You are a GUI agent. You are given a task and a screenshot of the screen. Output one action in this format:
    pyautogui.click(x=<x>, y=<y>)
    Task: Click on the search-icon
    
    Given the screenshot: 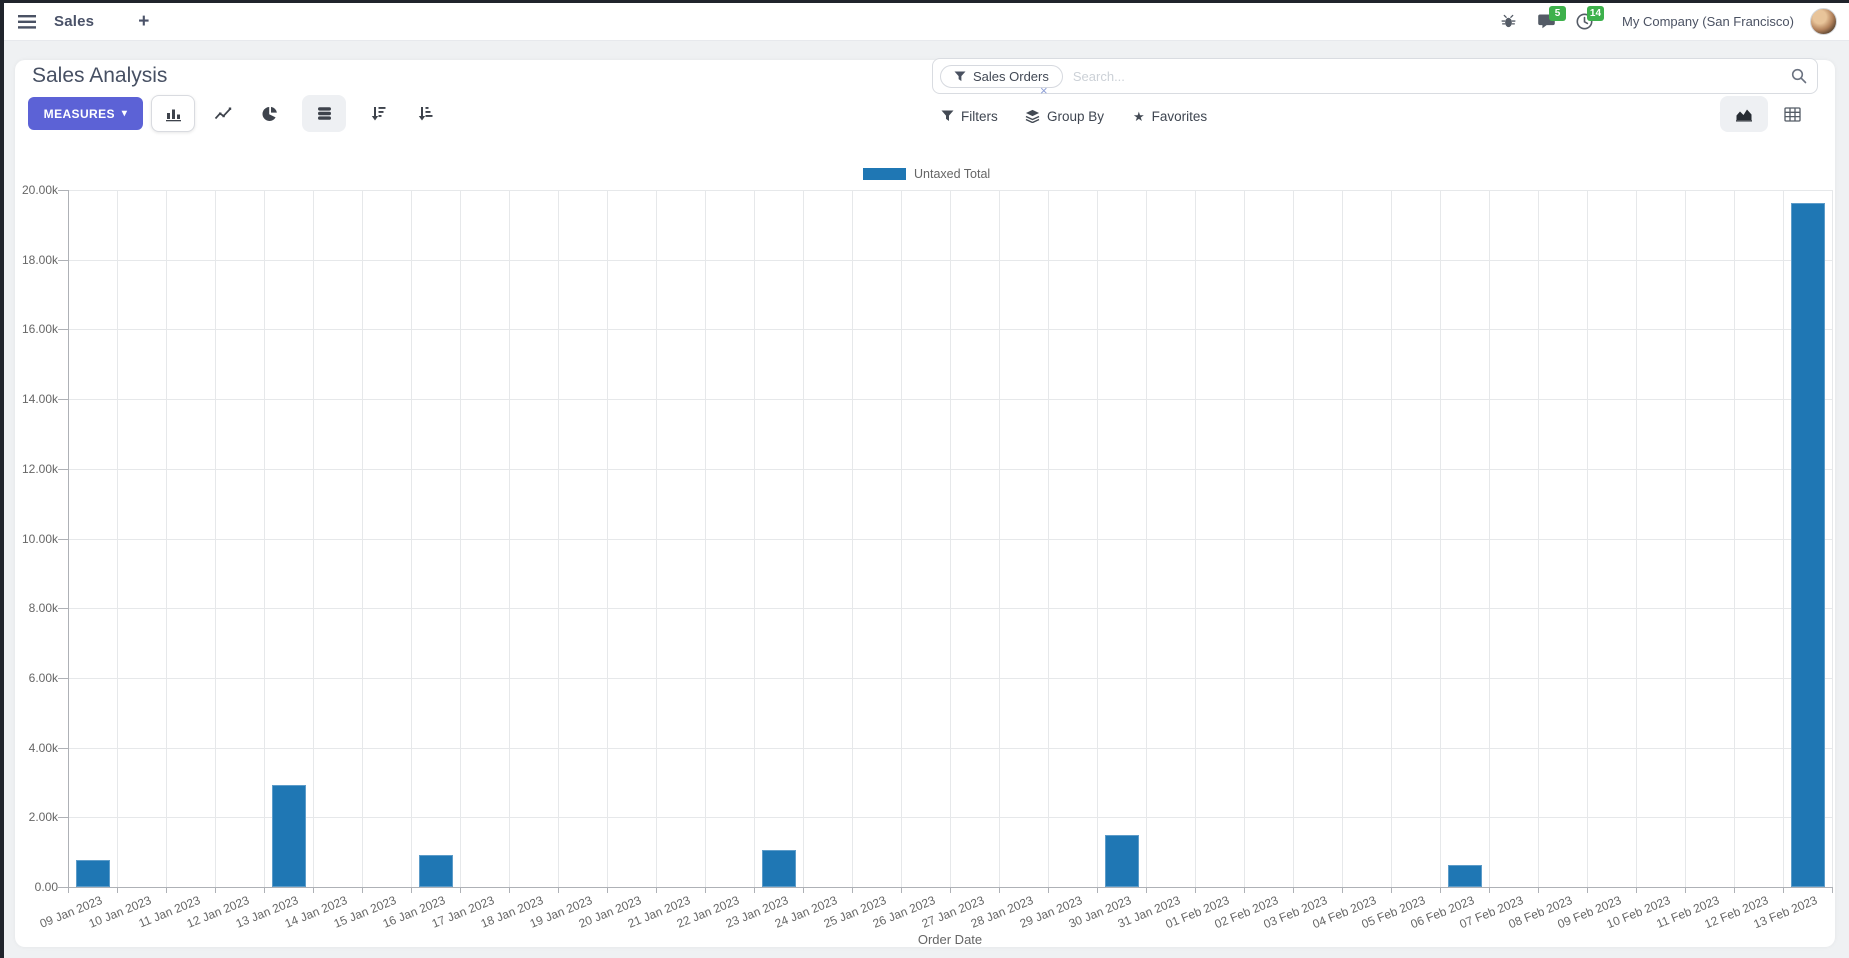 What is the action you would take?
    pyautogui.click(x=1799, y=76)
    